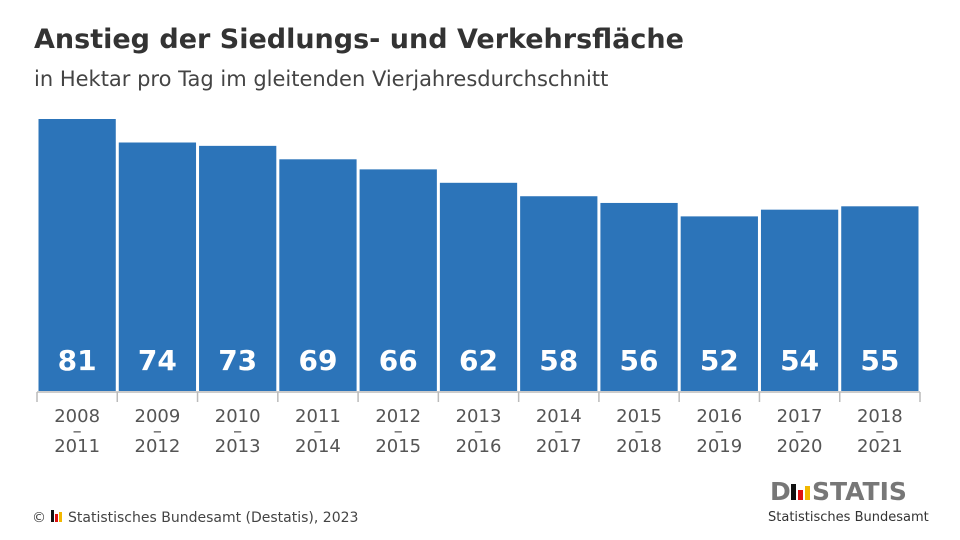 The image size is (960, 540). Describe the element at coordinates (558, 360) in the screenshot. I see `value-label: 58` at that location.